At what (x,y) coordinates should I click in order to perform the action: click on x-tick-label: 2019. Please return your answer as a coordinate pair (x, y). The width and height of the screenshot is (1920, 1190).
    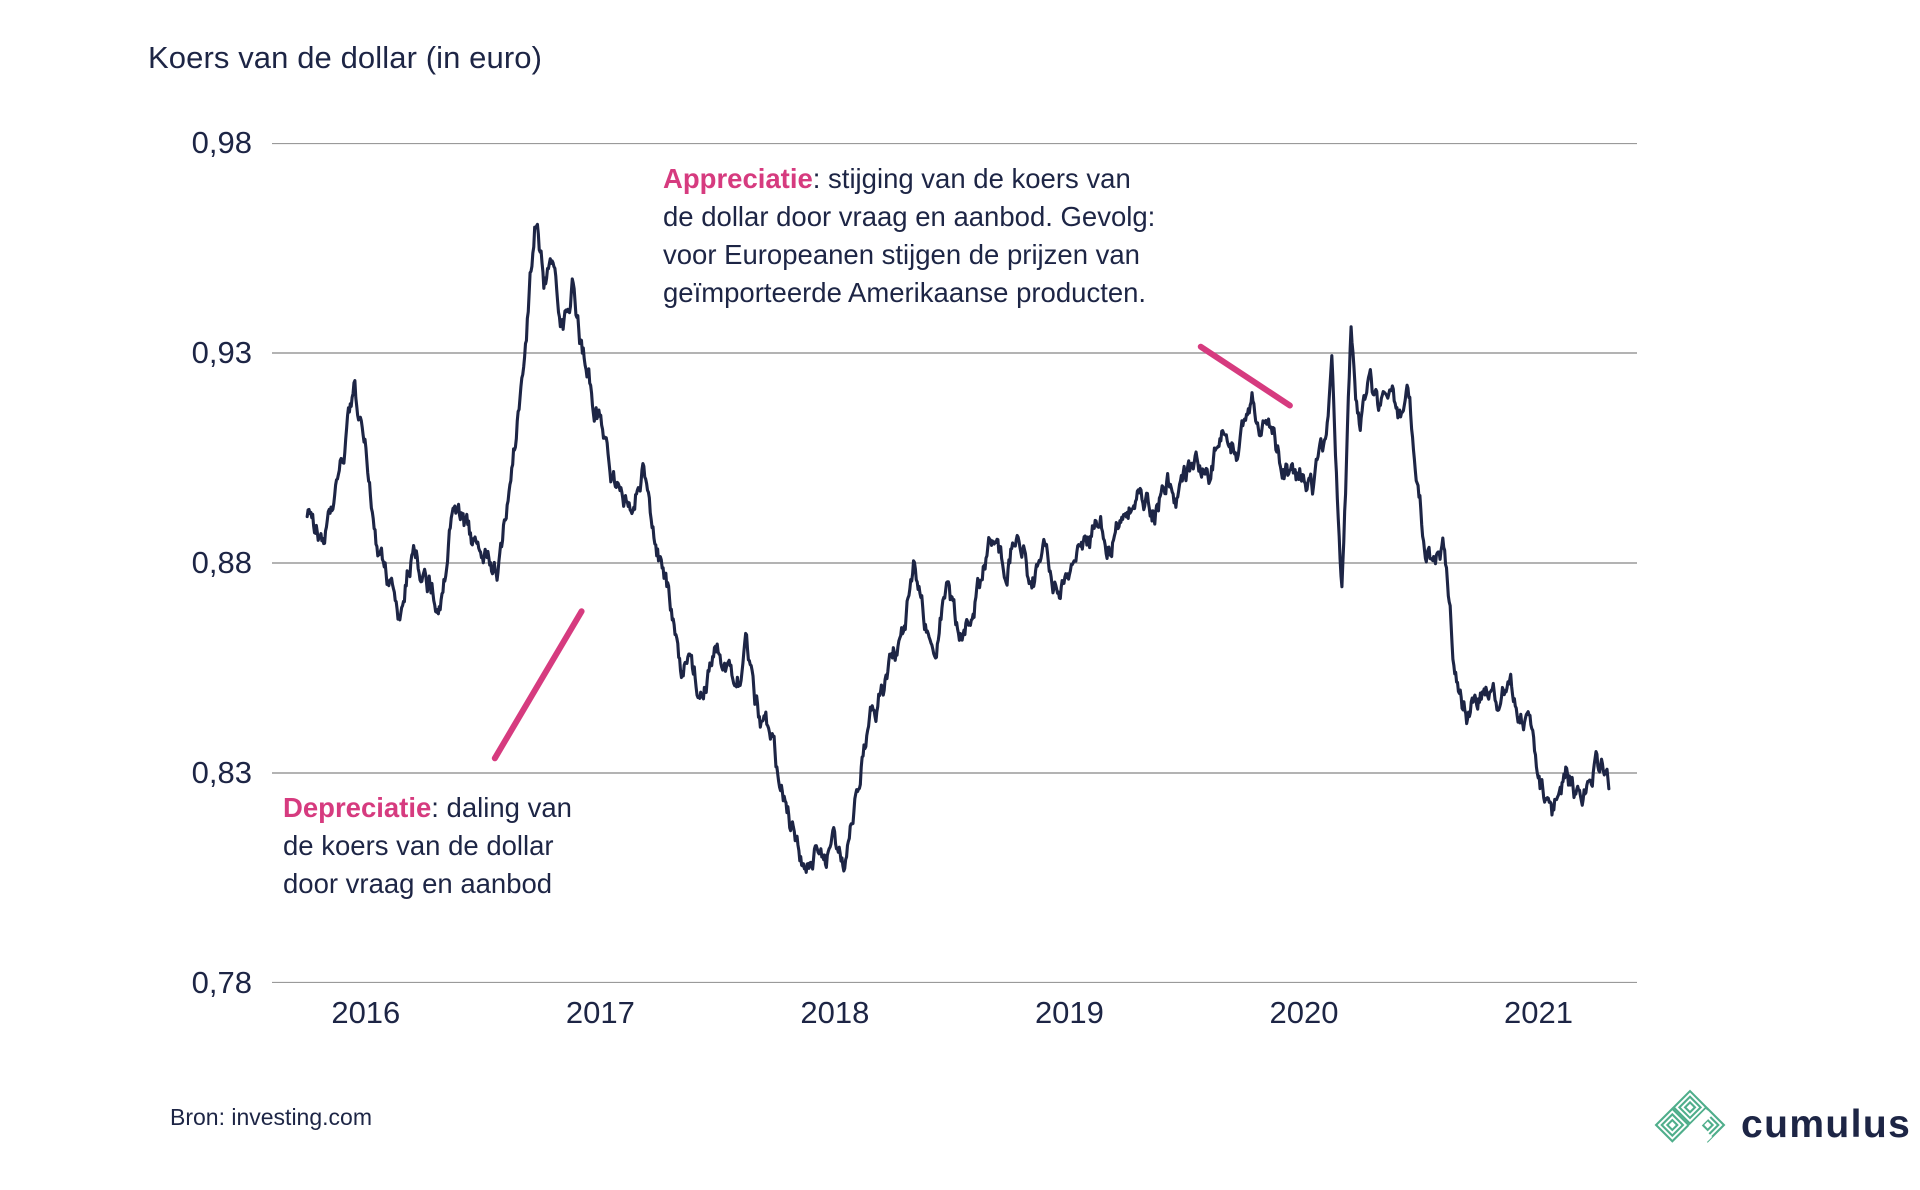
    Looking at the image, I should click on (1069, 1012).